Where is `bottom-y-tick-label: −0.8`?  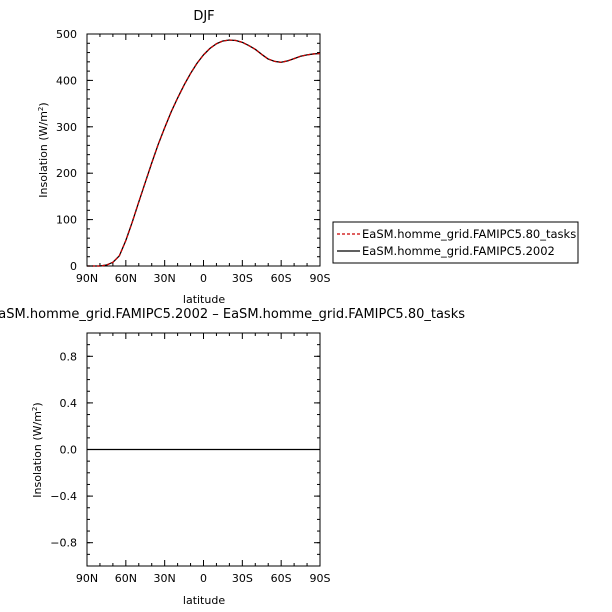
bottom-y-tick-label: −0.8 is located at coordinates (63, 543).